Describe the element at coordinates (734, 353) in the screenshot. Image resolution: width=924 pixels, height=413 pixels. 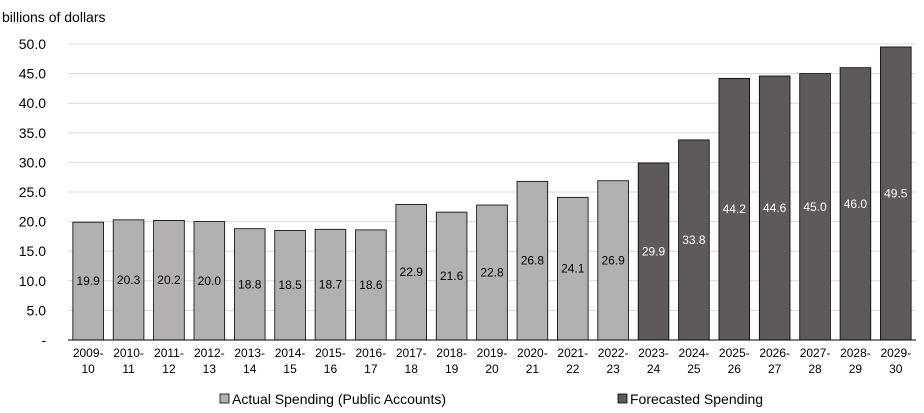
I see `x-tick-label: 2025-` at that location.